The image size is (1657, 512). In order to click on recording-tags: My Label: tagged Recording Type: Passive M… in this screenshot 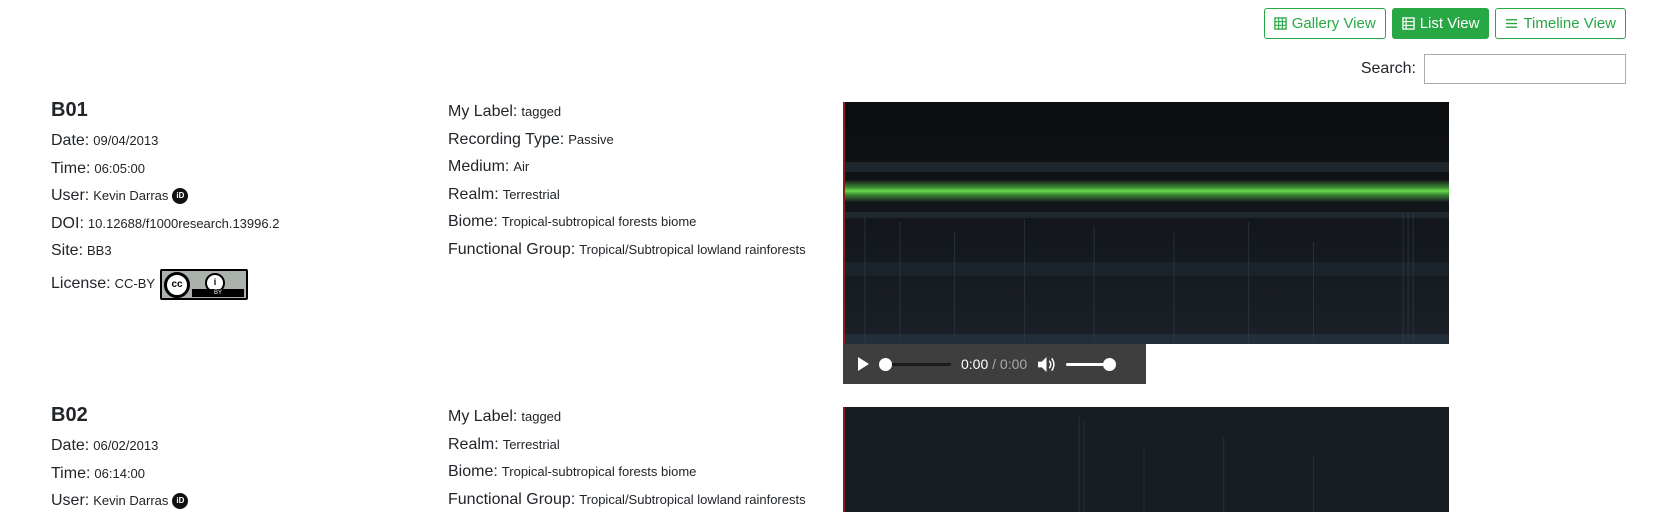, I will do `click(638, 180)`.